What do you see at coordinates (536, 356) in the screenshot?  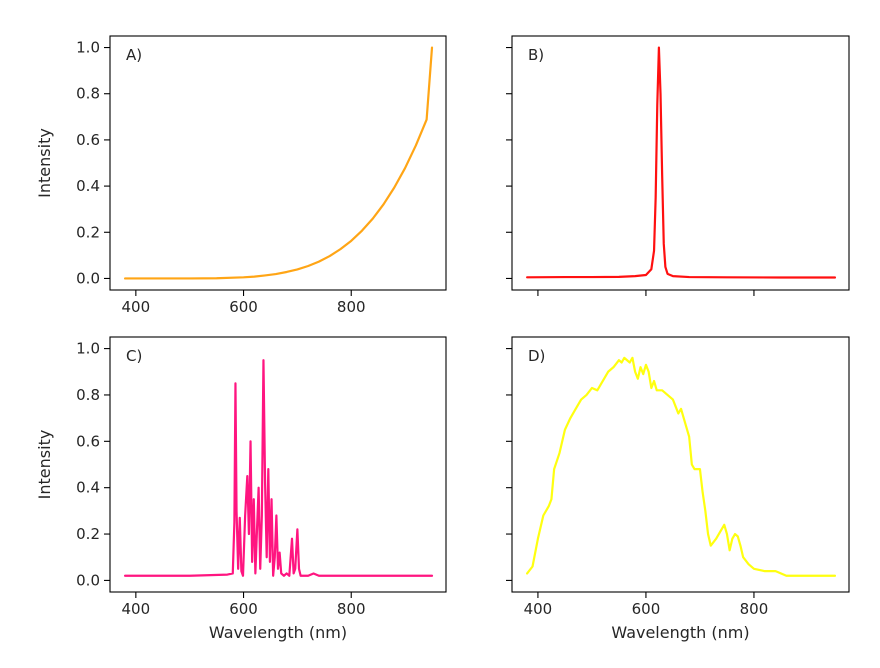 I see `panel-label: D)` at bounding box center [536, 356].